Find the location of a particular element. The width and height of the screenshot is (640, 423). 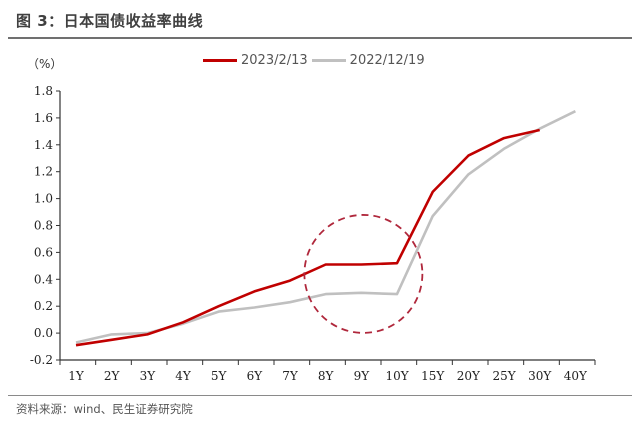

y-tick-label: -0.2 is located at coordinates (41, 360).